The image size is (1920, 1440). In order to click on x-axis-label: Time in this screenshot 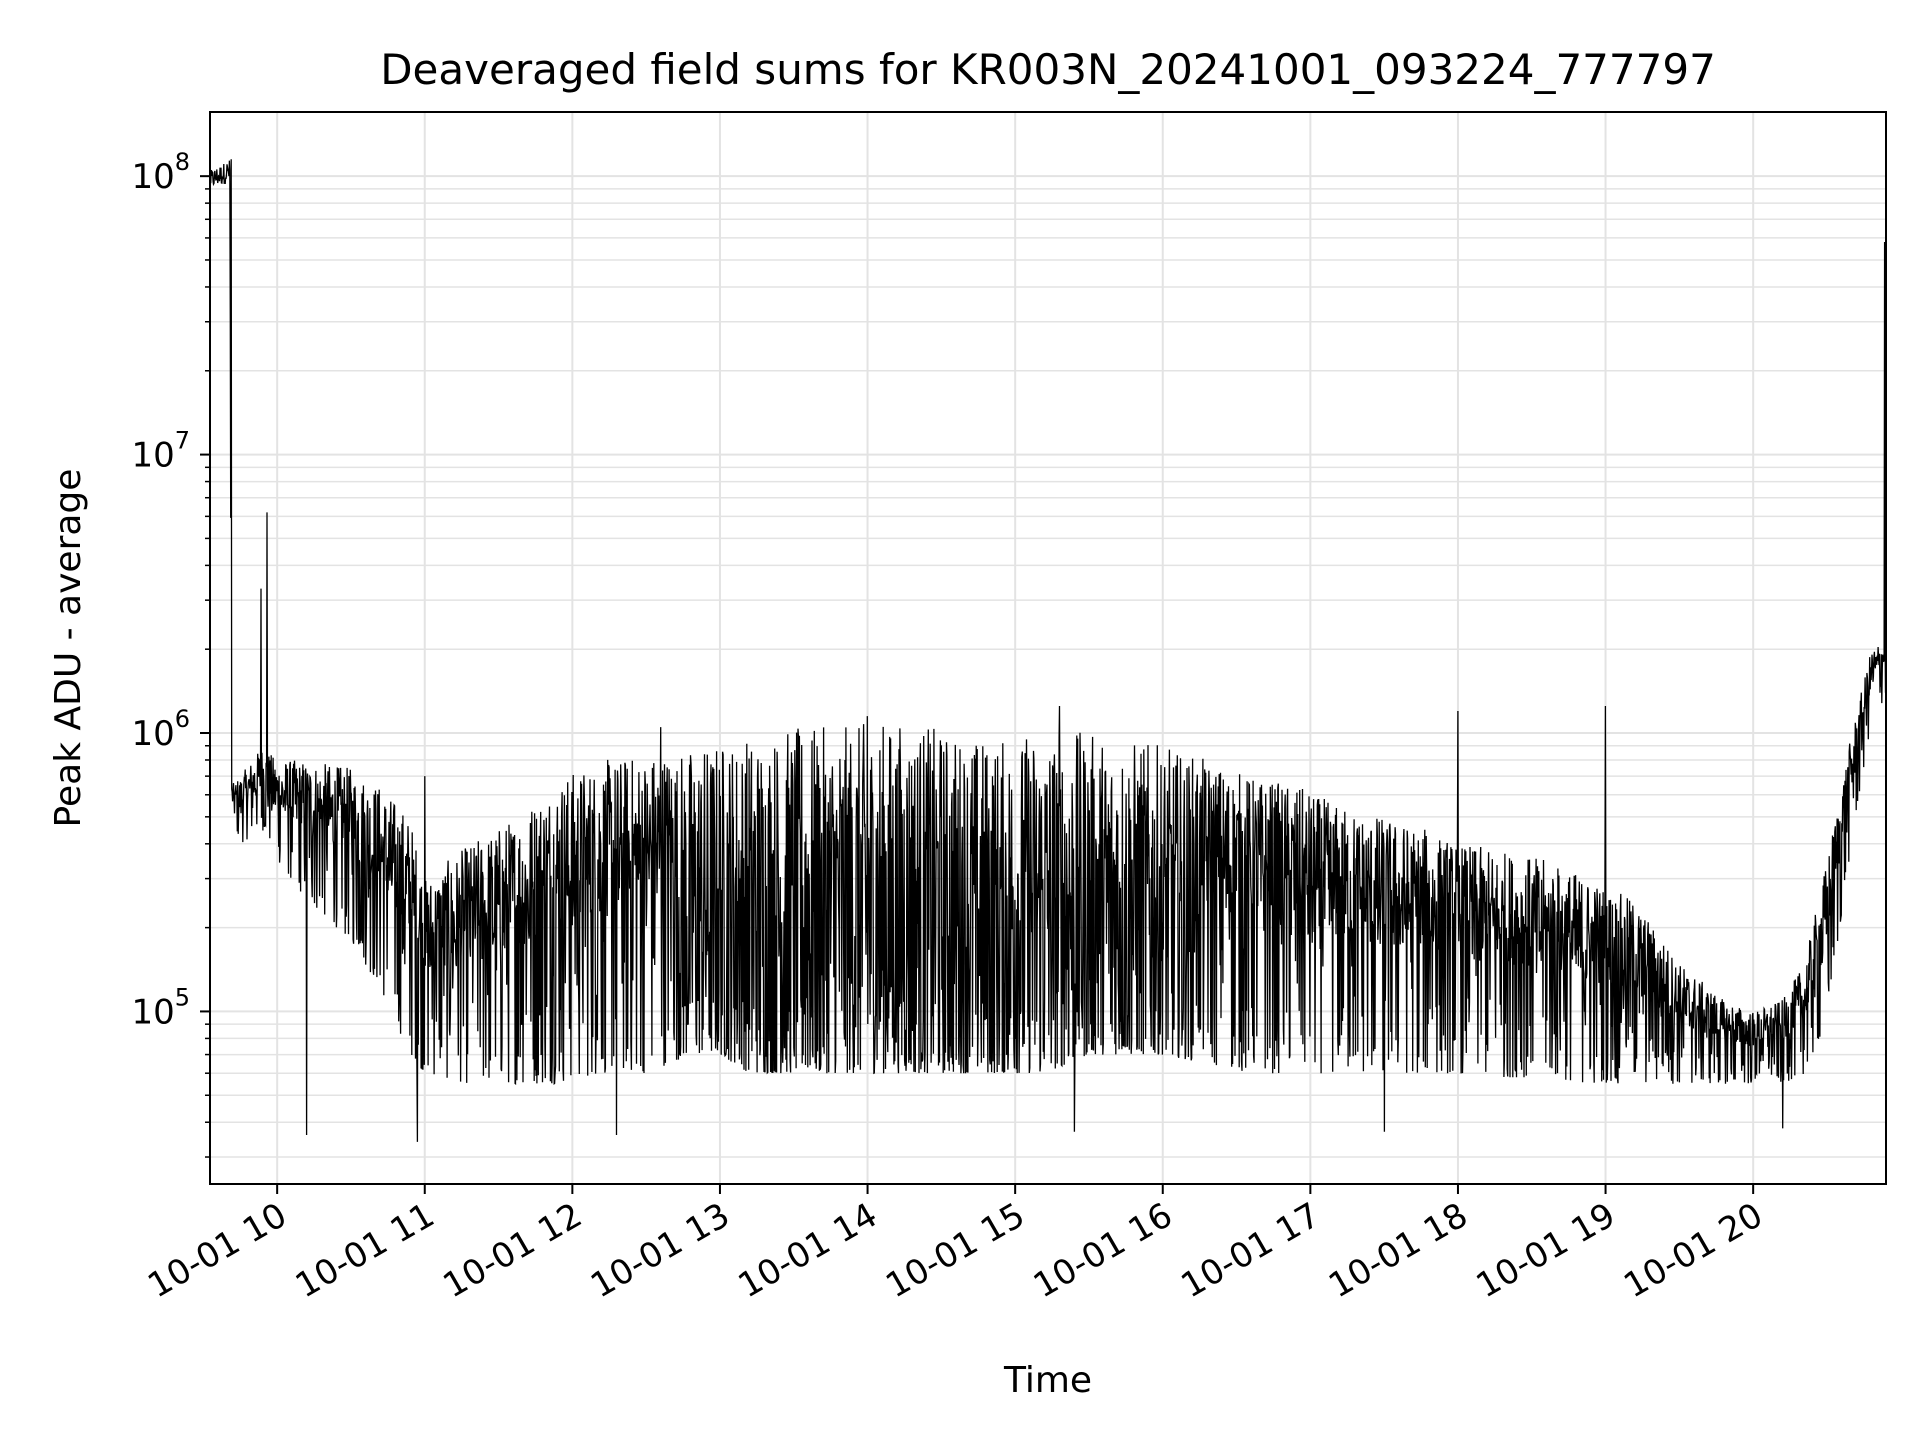, I will do `click(1047, 1380)`.